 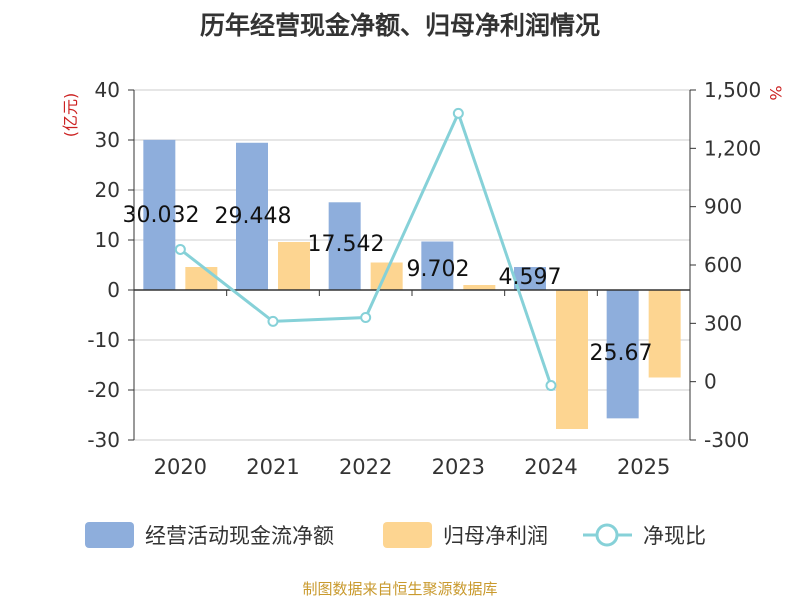 What do you see at coordinates (643, 467) in the screenshot?
I see `x-tick-label: 2025` at bounding box center [643, 467].